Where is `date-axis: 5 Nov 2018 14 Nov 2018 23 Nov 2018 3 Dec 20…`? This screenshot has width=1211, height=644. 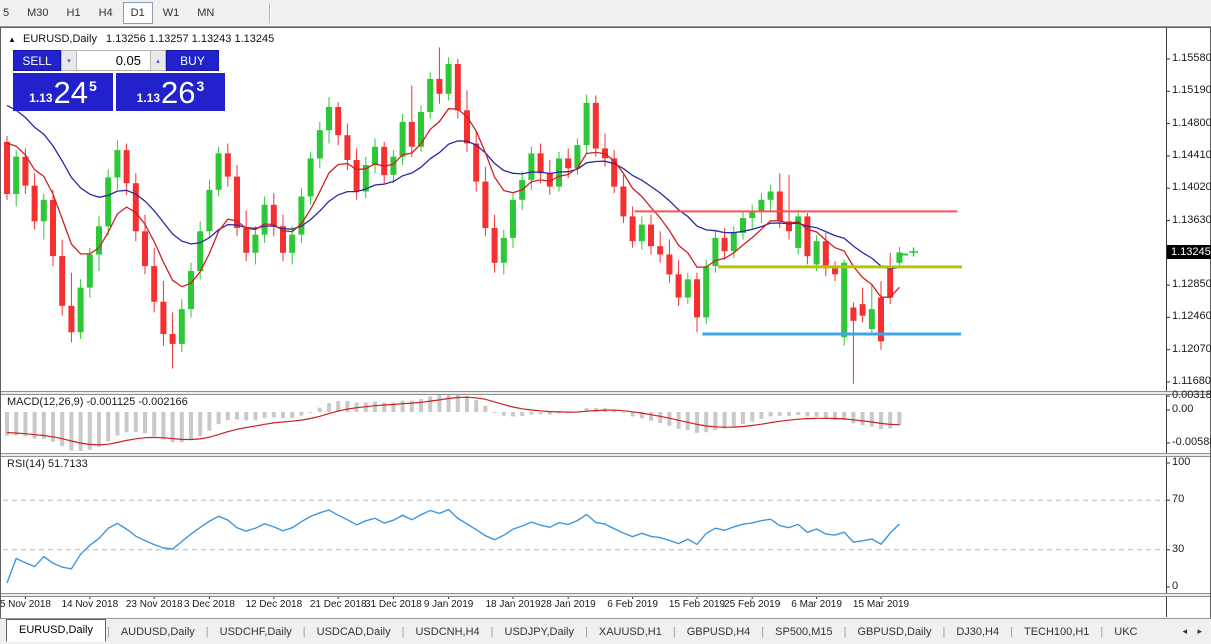
date-axis: 5 Nov 2018 14 Nov 2018 23 Nov 2018 3 Dec 20… is located at coordinates (583, 607).